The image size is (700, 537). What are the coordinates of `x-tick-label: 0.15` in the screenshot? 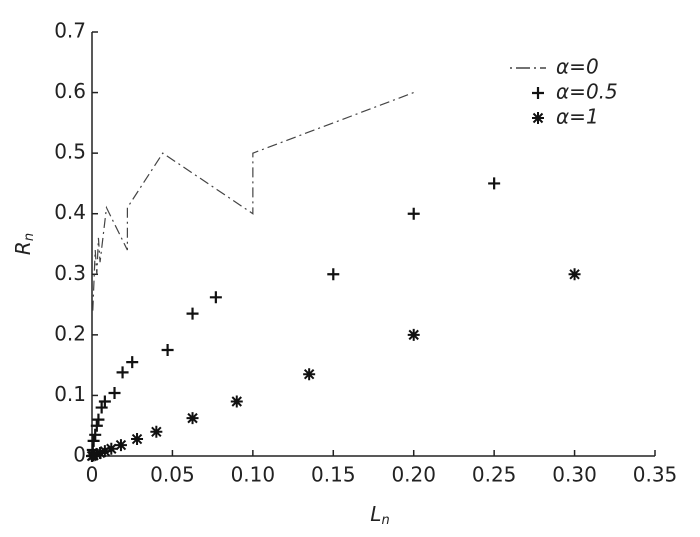 It's located at (333, 475).